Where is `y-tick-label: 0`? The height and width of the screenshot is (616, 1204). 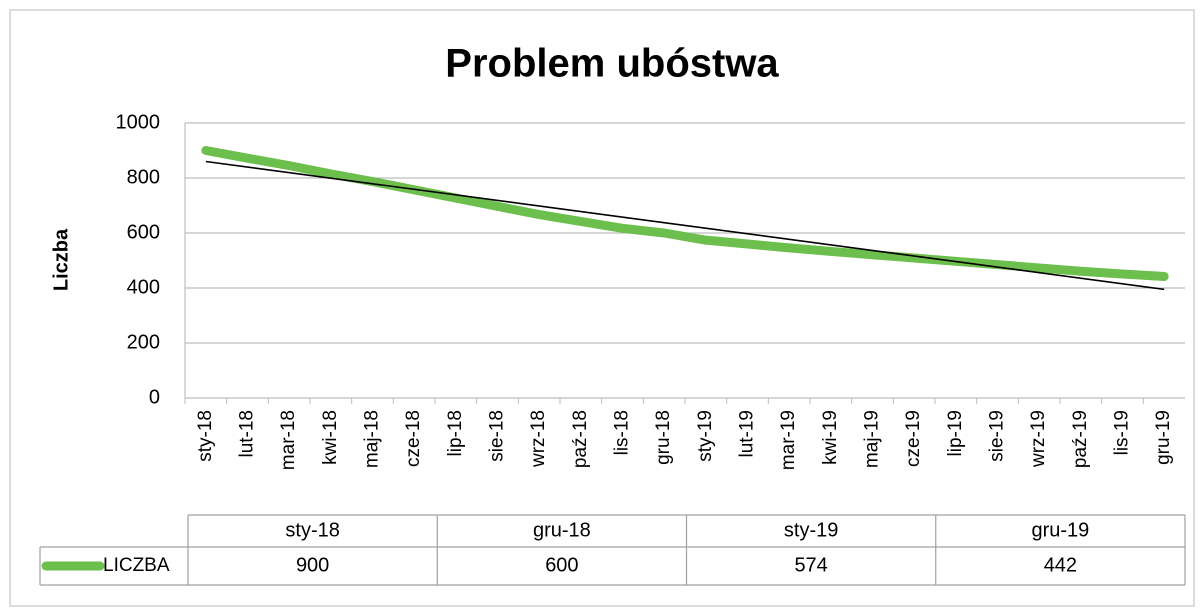
y-tick-label: 0 is located at coordinates (154, 397).